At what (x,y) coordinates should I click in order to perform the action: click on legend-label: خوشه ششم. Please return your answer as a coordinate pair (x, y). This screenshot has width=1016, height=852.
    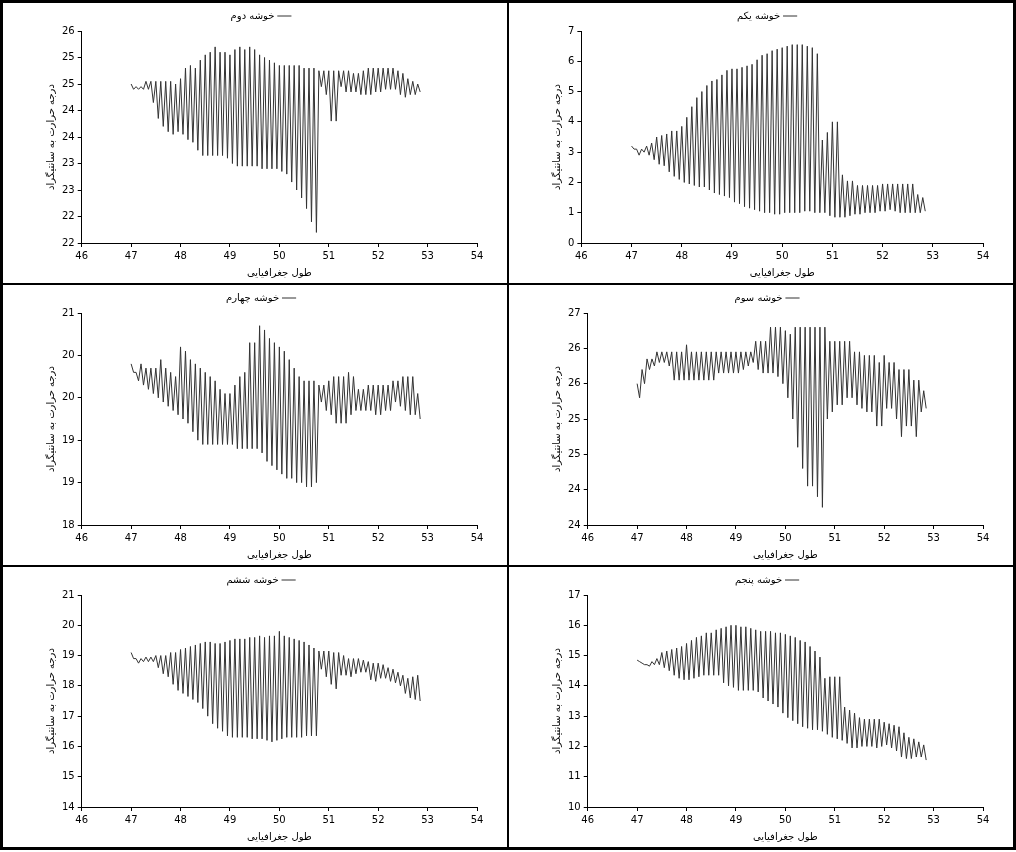
    Looking at the image, I should click on (252, 579).